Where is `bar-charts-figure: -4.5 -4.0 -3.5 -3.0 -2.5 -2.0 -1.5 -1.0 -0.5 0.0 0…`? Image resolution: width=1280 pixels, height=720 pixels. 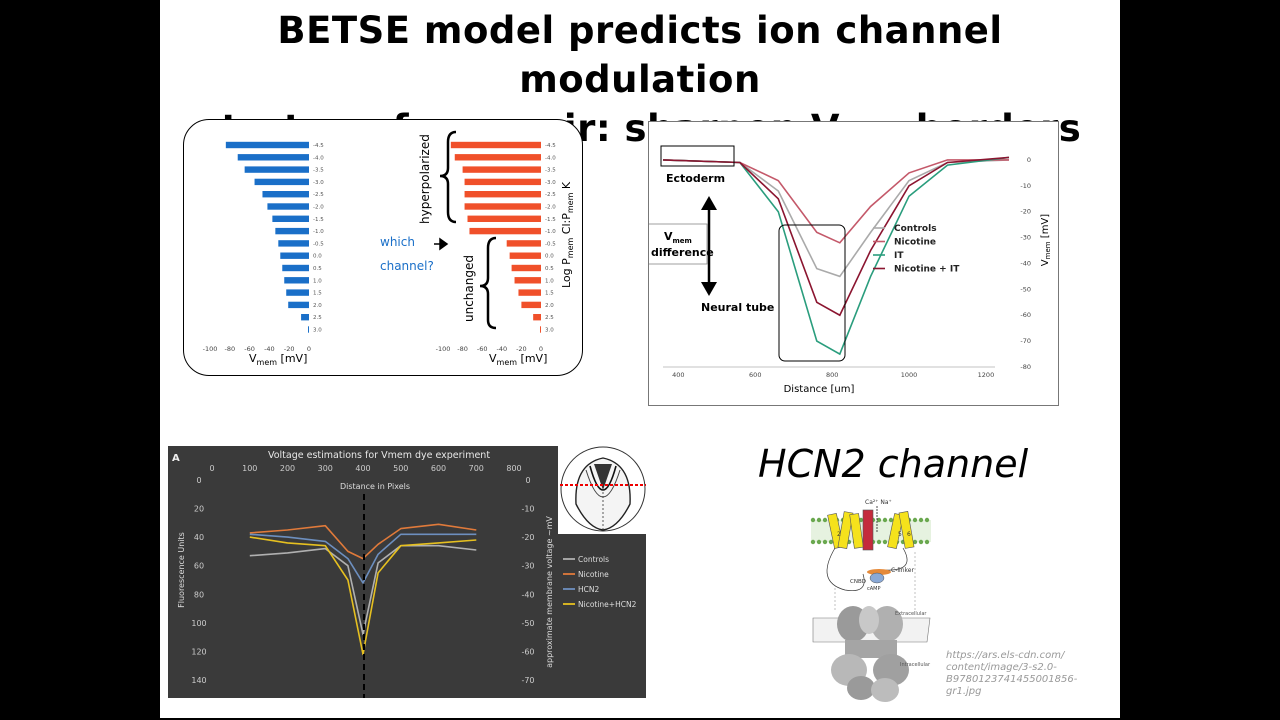 bar-charts-figure: -4.5 -4.0 -3.5 -3.0 -2.5 -2.0 -1.5 -1.0 -0.5 0.0 0… is located at coordinates (389, 248).